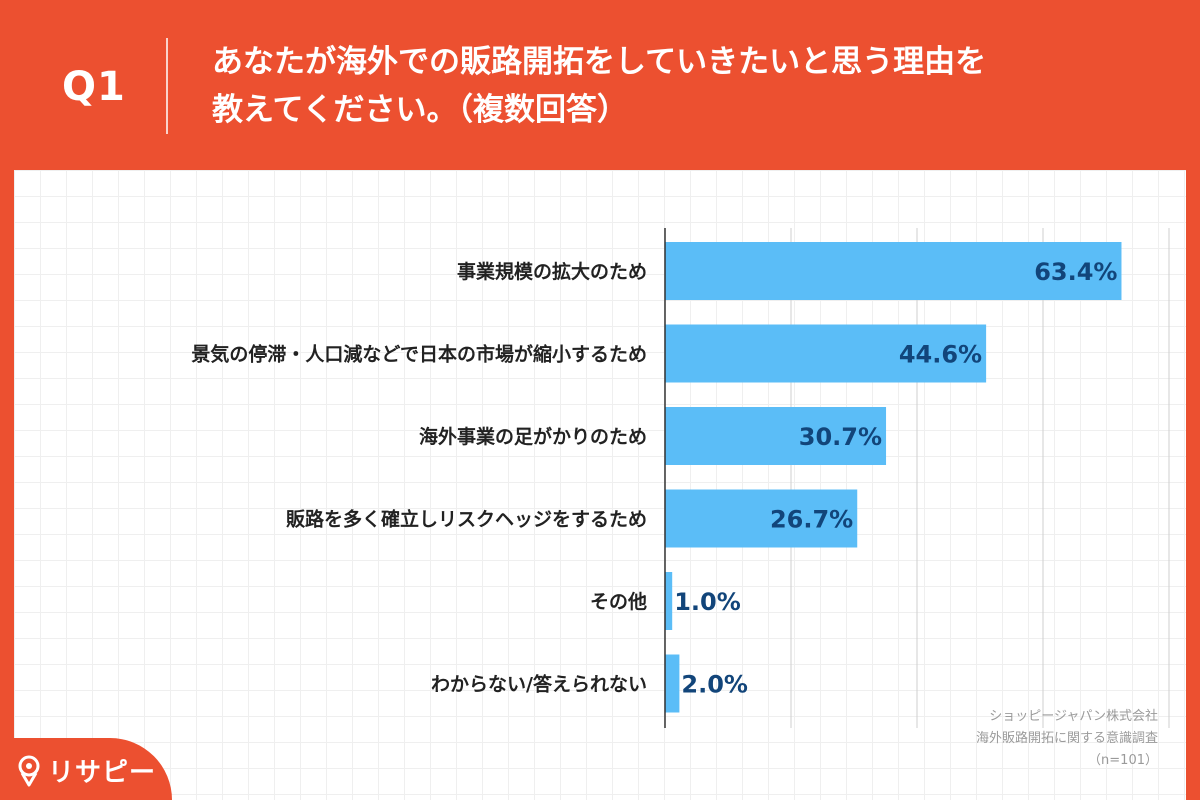 The height and width of the screenshot is (800, 1200). I want to click on category-label: わからない/答えられない, so click(539, 684).